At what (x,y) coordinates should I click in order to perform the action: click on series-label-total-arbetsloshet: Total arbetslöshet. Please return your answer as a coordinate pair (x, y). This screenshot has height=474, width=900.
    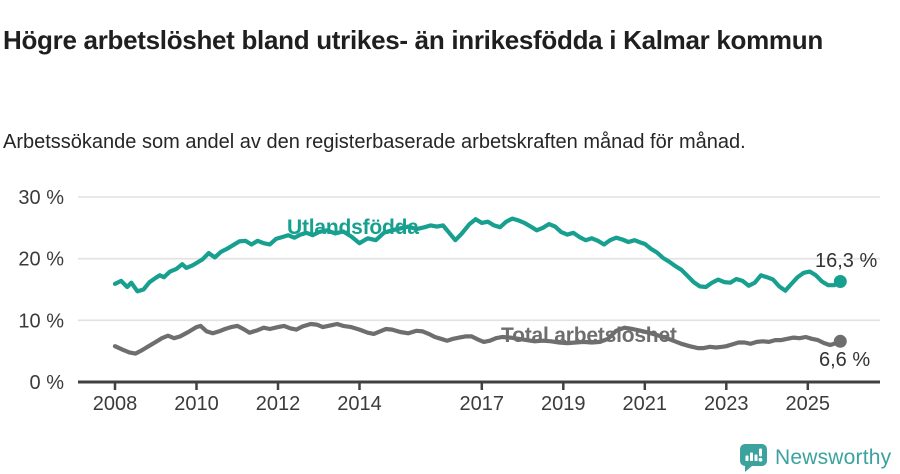
    Looking at the image, I should click on (589, 335).